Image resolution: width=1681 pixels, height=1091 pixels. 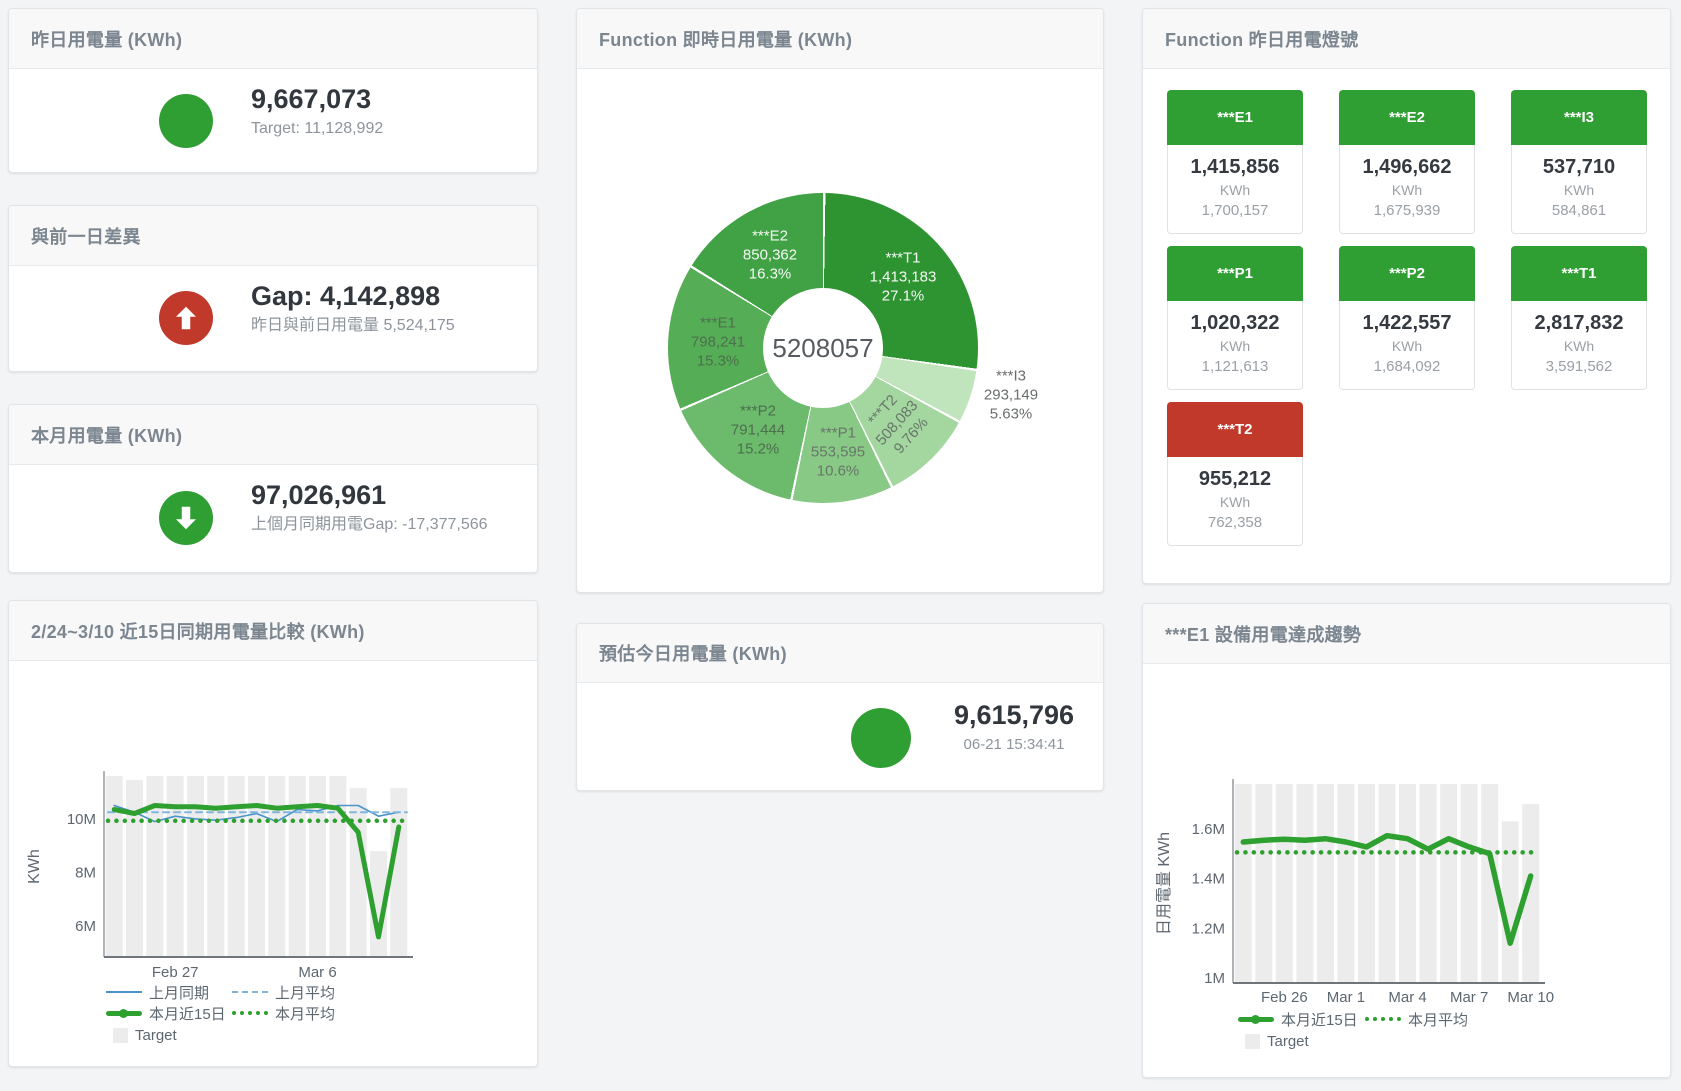 I want to click on svg-text: Mar 6, so click(x=317, y=972).